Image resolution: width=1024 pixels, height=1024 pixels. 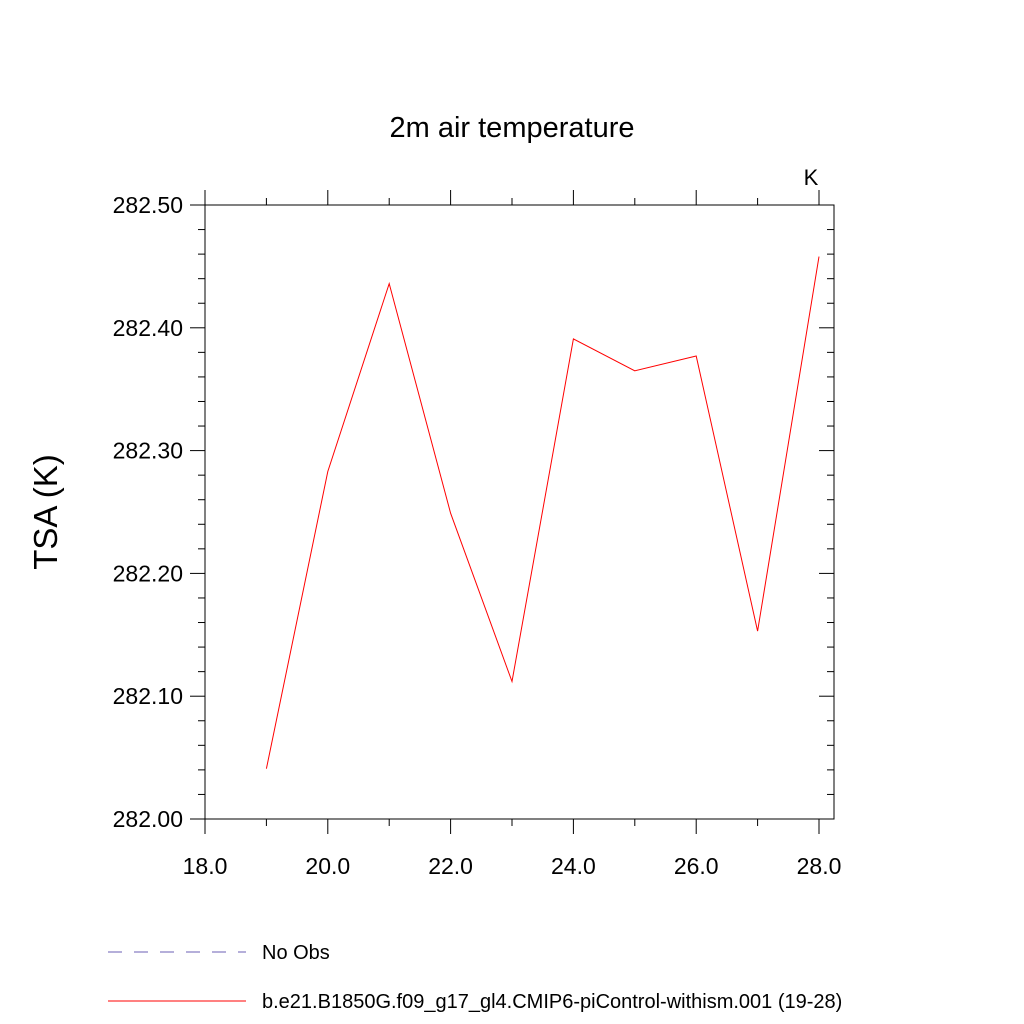 I want to click on y-tick-label: 282.40, so click(x=148, y=328).